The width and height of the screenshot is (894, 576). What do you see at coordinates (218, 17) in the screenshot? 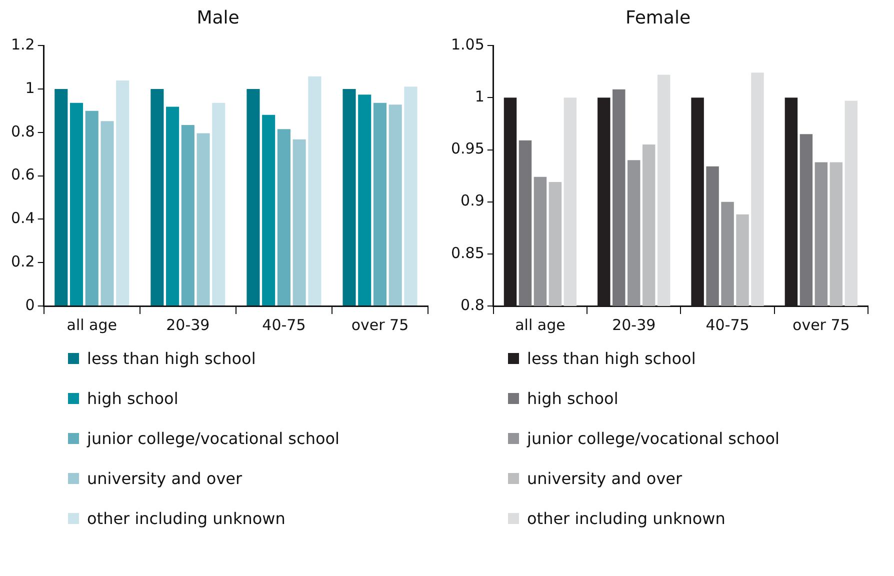
I see `chart-title: Male` at bounding box center [218, 17].